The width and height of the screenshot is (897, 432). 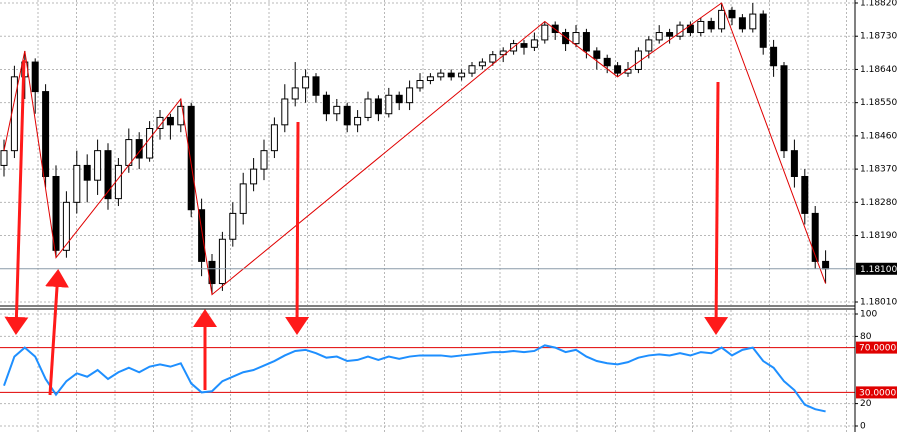 I want to click on y-tick-label: 20, so click(x=866, y=404).